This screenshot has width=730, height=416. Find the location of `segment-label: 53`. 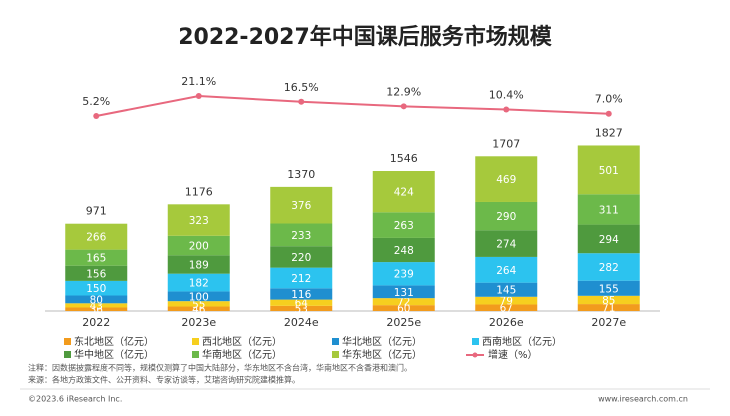

segment-label: 53 is located at coordinates (301, 309).